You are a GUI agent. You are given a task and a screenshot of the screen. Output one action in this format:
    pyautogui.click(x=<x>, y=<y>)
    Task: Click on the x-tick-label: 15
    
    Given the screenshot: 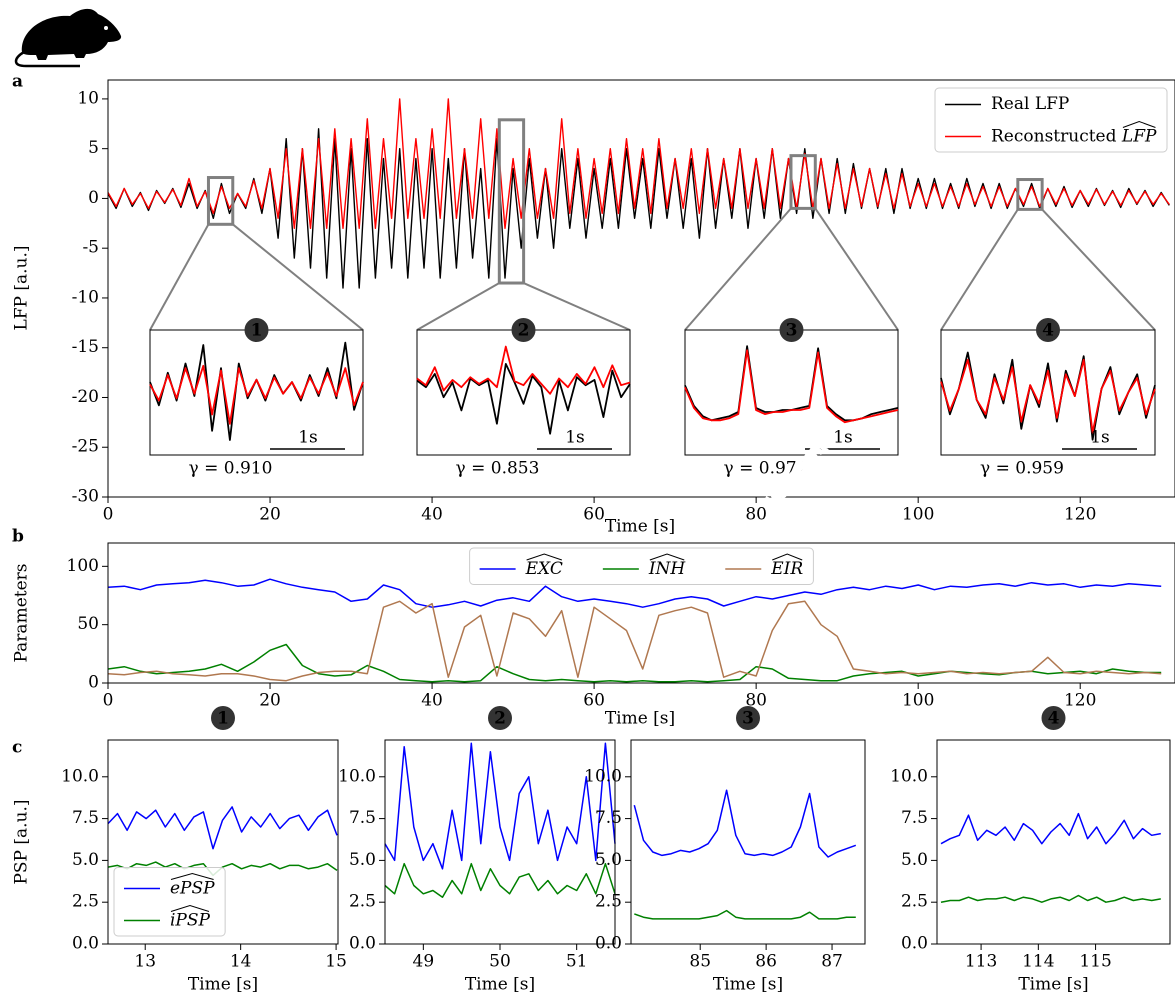 What is the action you would take?
    pyautogui.click(x=336, y=962)
    